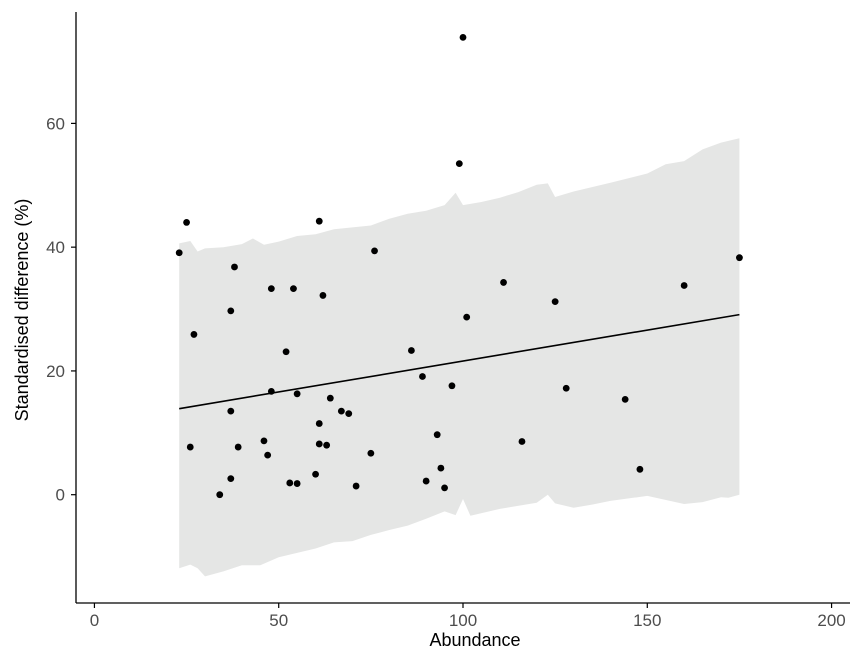 This screenshot has height=655, width=866. What do you see at coordinates (55, 371) in the screenshot?
I see `y-tick-label: 20` at bounding box center [55, 371].